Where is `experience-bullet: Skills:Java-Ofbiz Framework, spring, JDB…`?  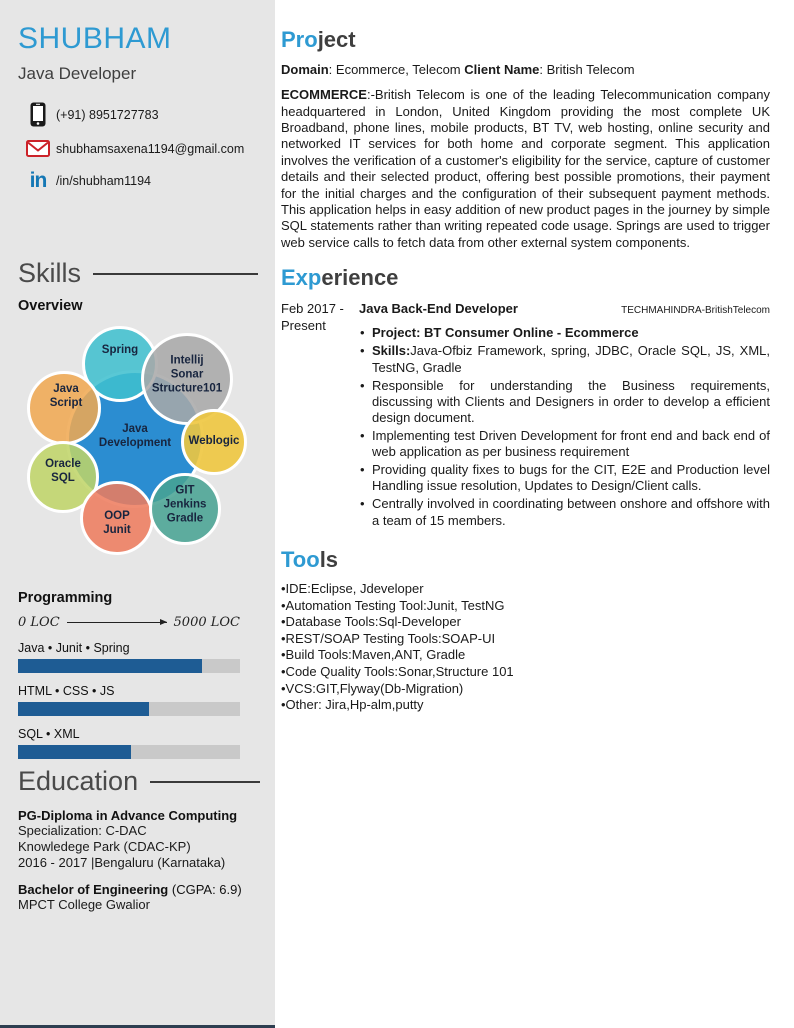 experience-bullet: Skills:Java-Ofbiz Framework, spring, JDB… is located at coordinates (564, 359).